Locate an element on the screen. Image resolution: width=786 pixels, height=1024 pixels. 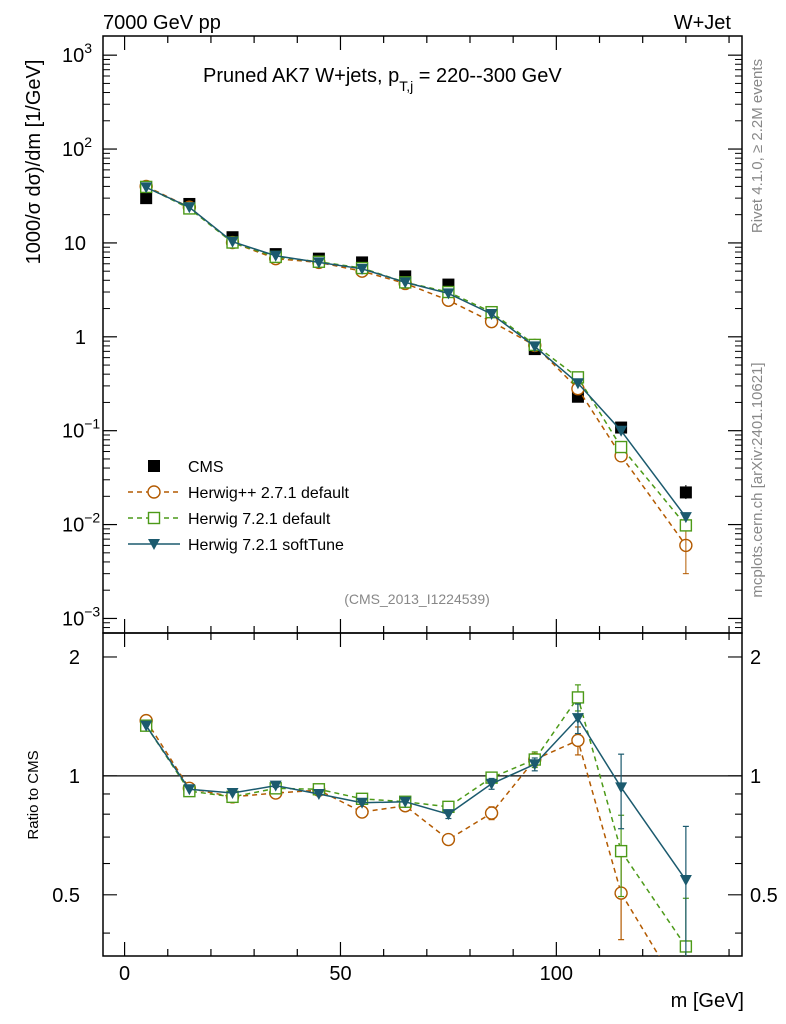
y-axis-label-ratio: Ratio to CMS is located at coordinates (33, 794).